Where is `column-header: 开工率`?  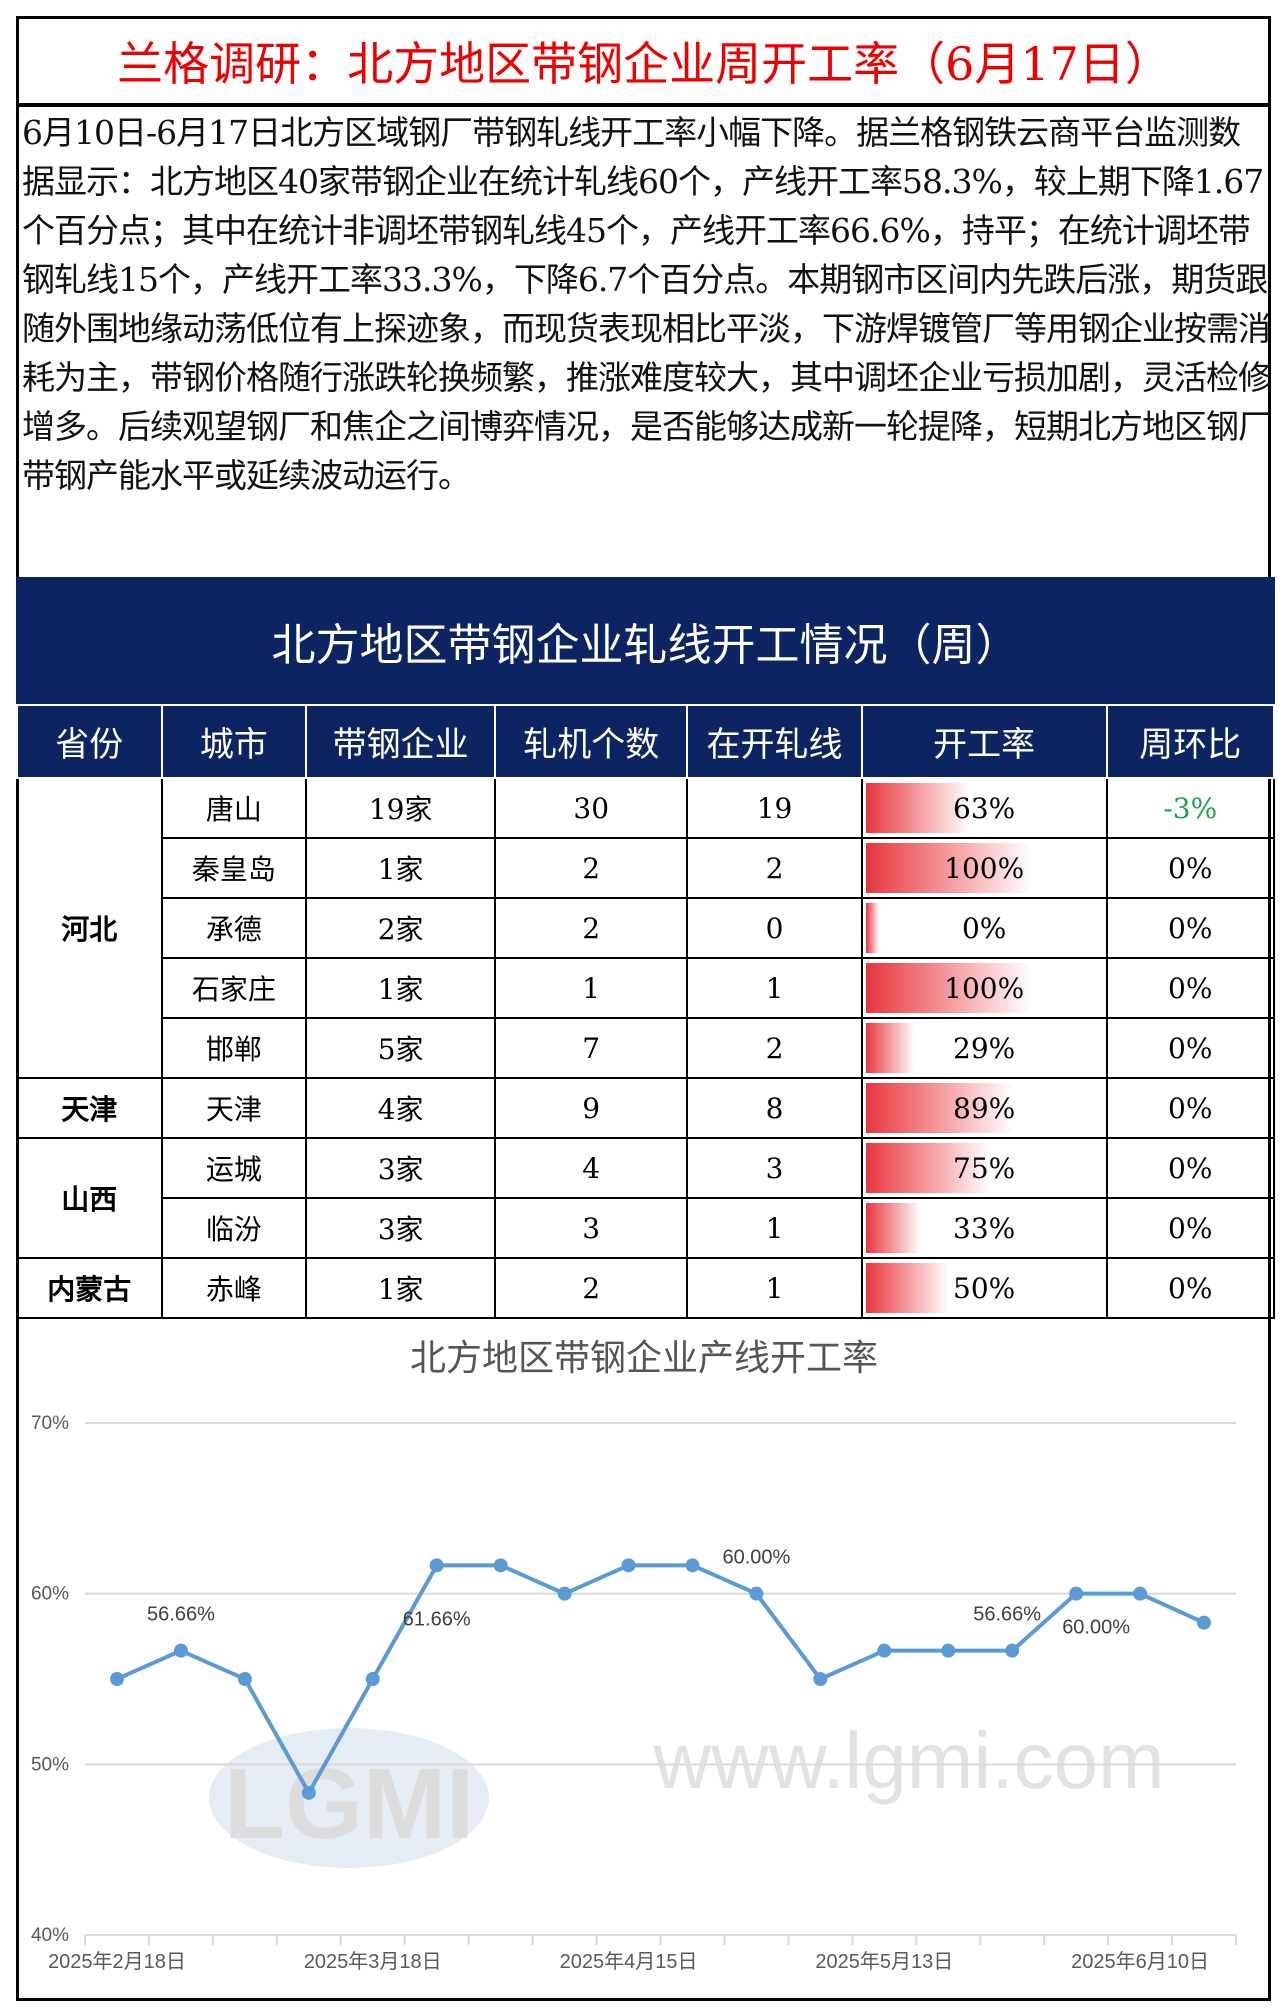
column-header: 开工率 is located at coordinates (984, 741).